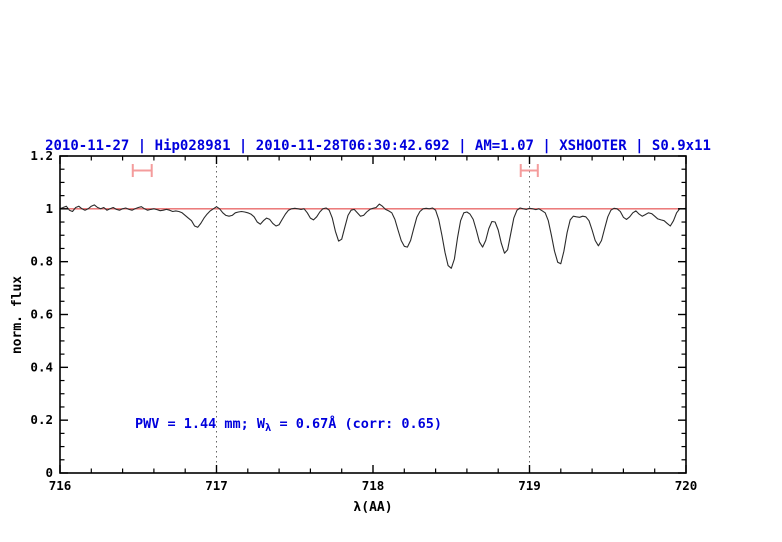 Image resolution: width=782 pixels, height=542 pixels. I want to click on x-tick-label: 720, so click(686, 485).